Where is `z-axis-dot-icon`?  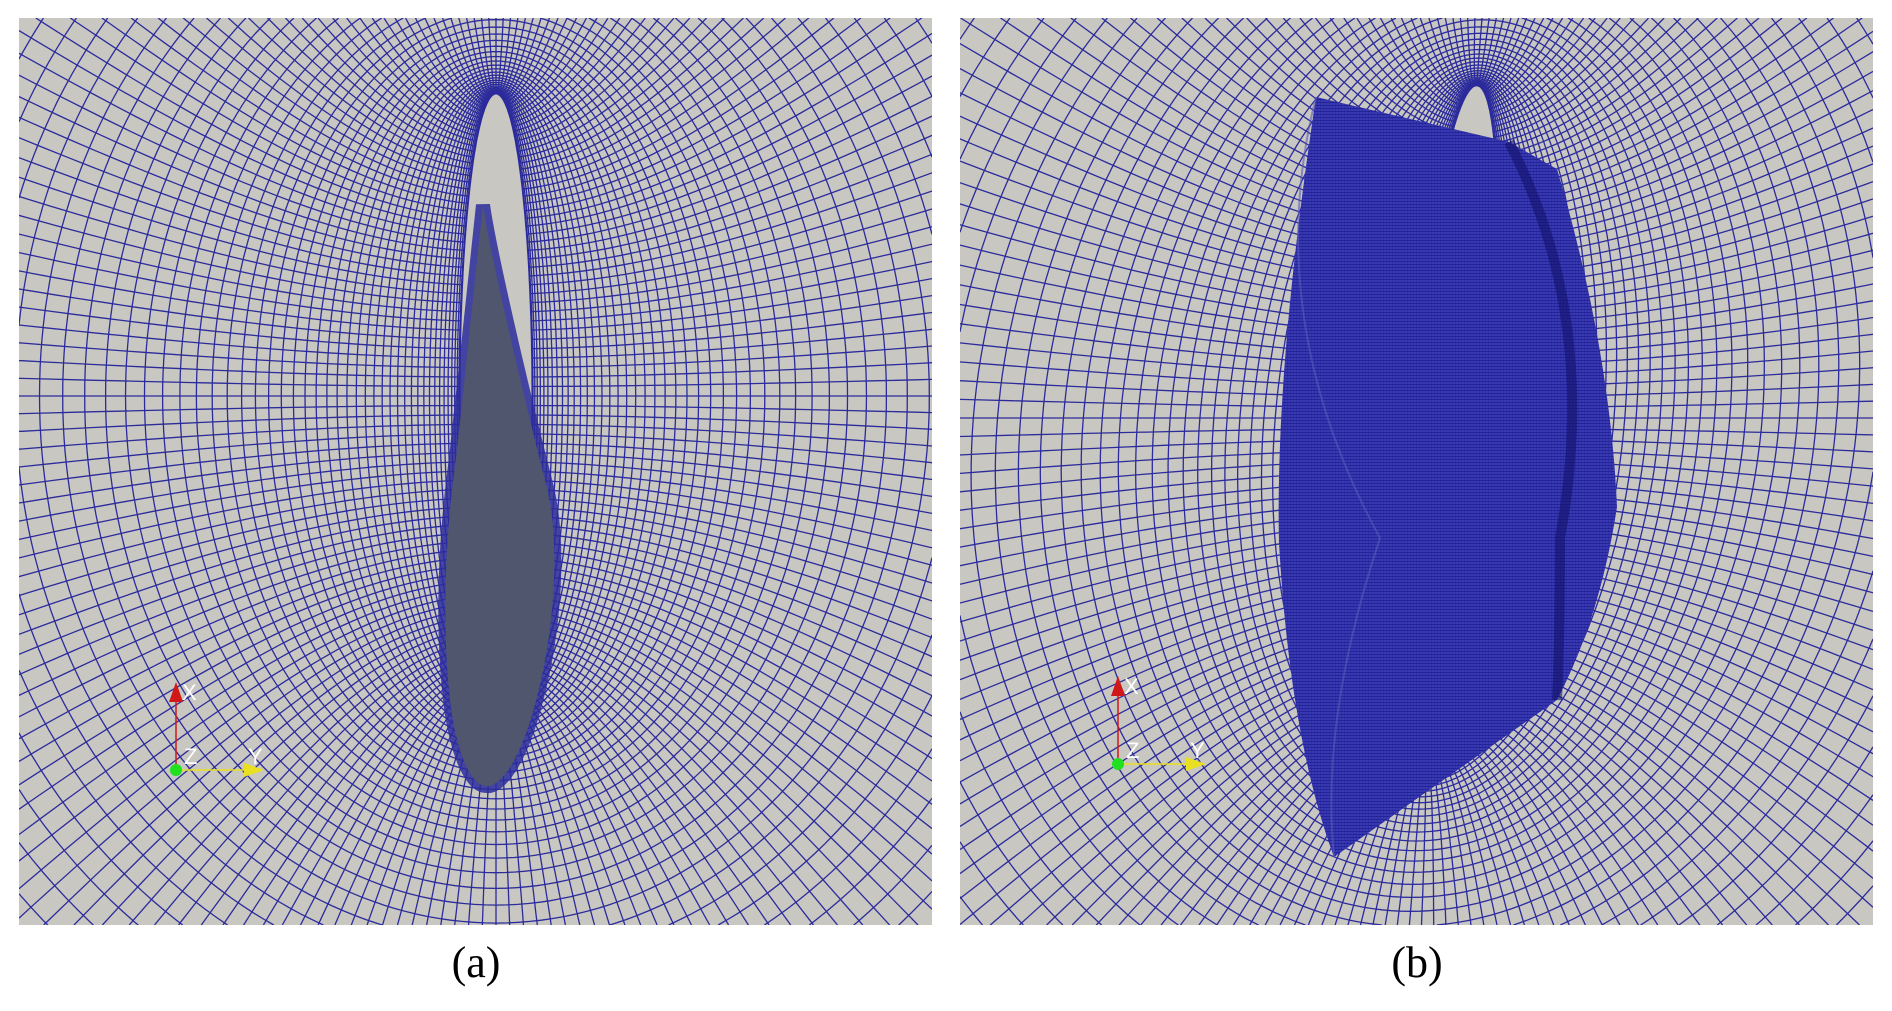
z-axis-dot-icon is located at coordinates (176, 770).